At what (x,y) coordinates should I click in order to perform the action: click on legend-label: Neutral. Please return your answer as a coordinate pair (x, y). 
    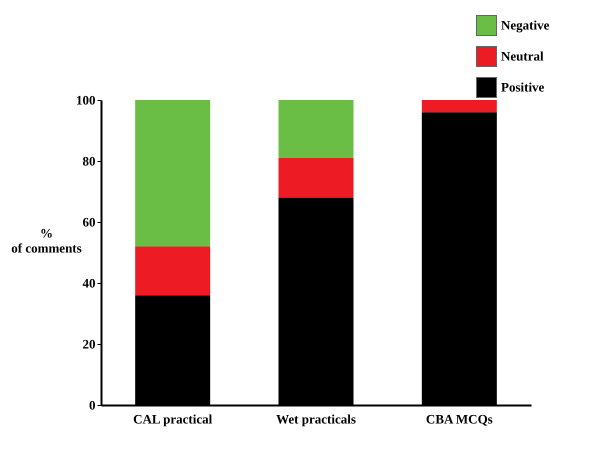
    Looking at the image, I should click on (522, 56).